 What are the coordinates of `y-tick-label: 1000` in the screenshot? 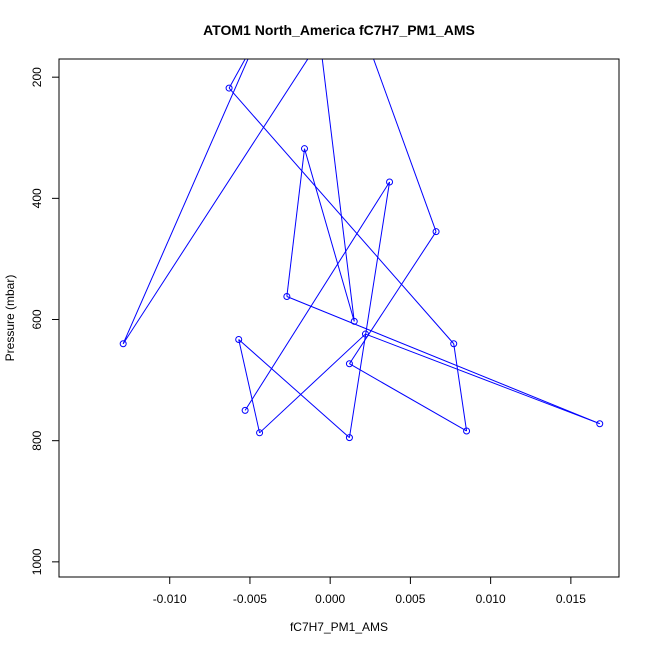 It's located at (37, 561).